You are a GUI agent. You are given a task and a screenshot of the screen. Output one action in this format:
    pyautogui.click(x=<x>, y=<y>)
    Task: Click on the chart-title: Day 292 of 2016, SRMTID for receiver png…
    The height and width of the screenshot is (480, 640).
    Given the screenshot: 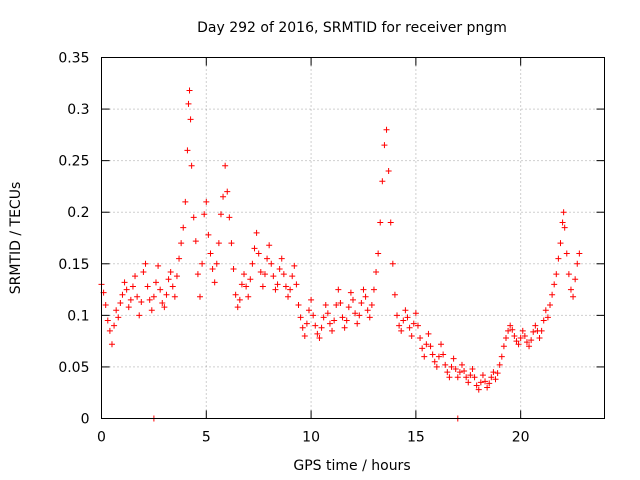 What is the action you would take?
    pyautogui.click(x=352, y=28)
    